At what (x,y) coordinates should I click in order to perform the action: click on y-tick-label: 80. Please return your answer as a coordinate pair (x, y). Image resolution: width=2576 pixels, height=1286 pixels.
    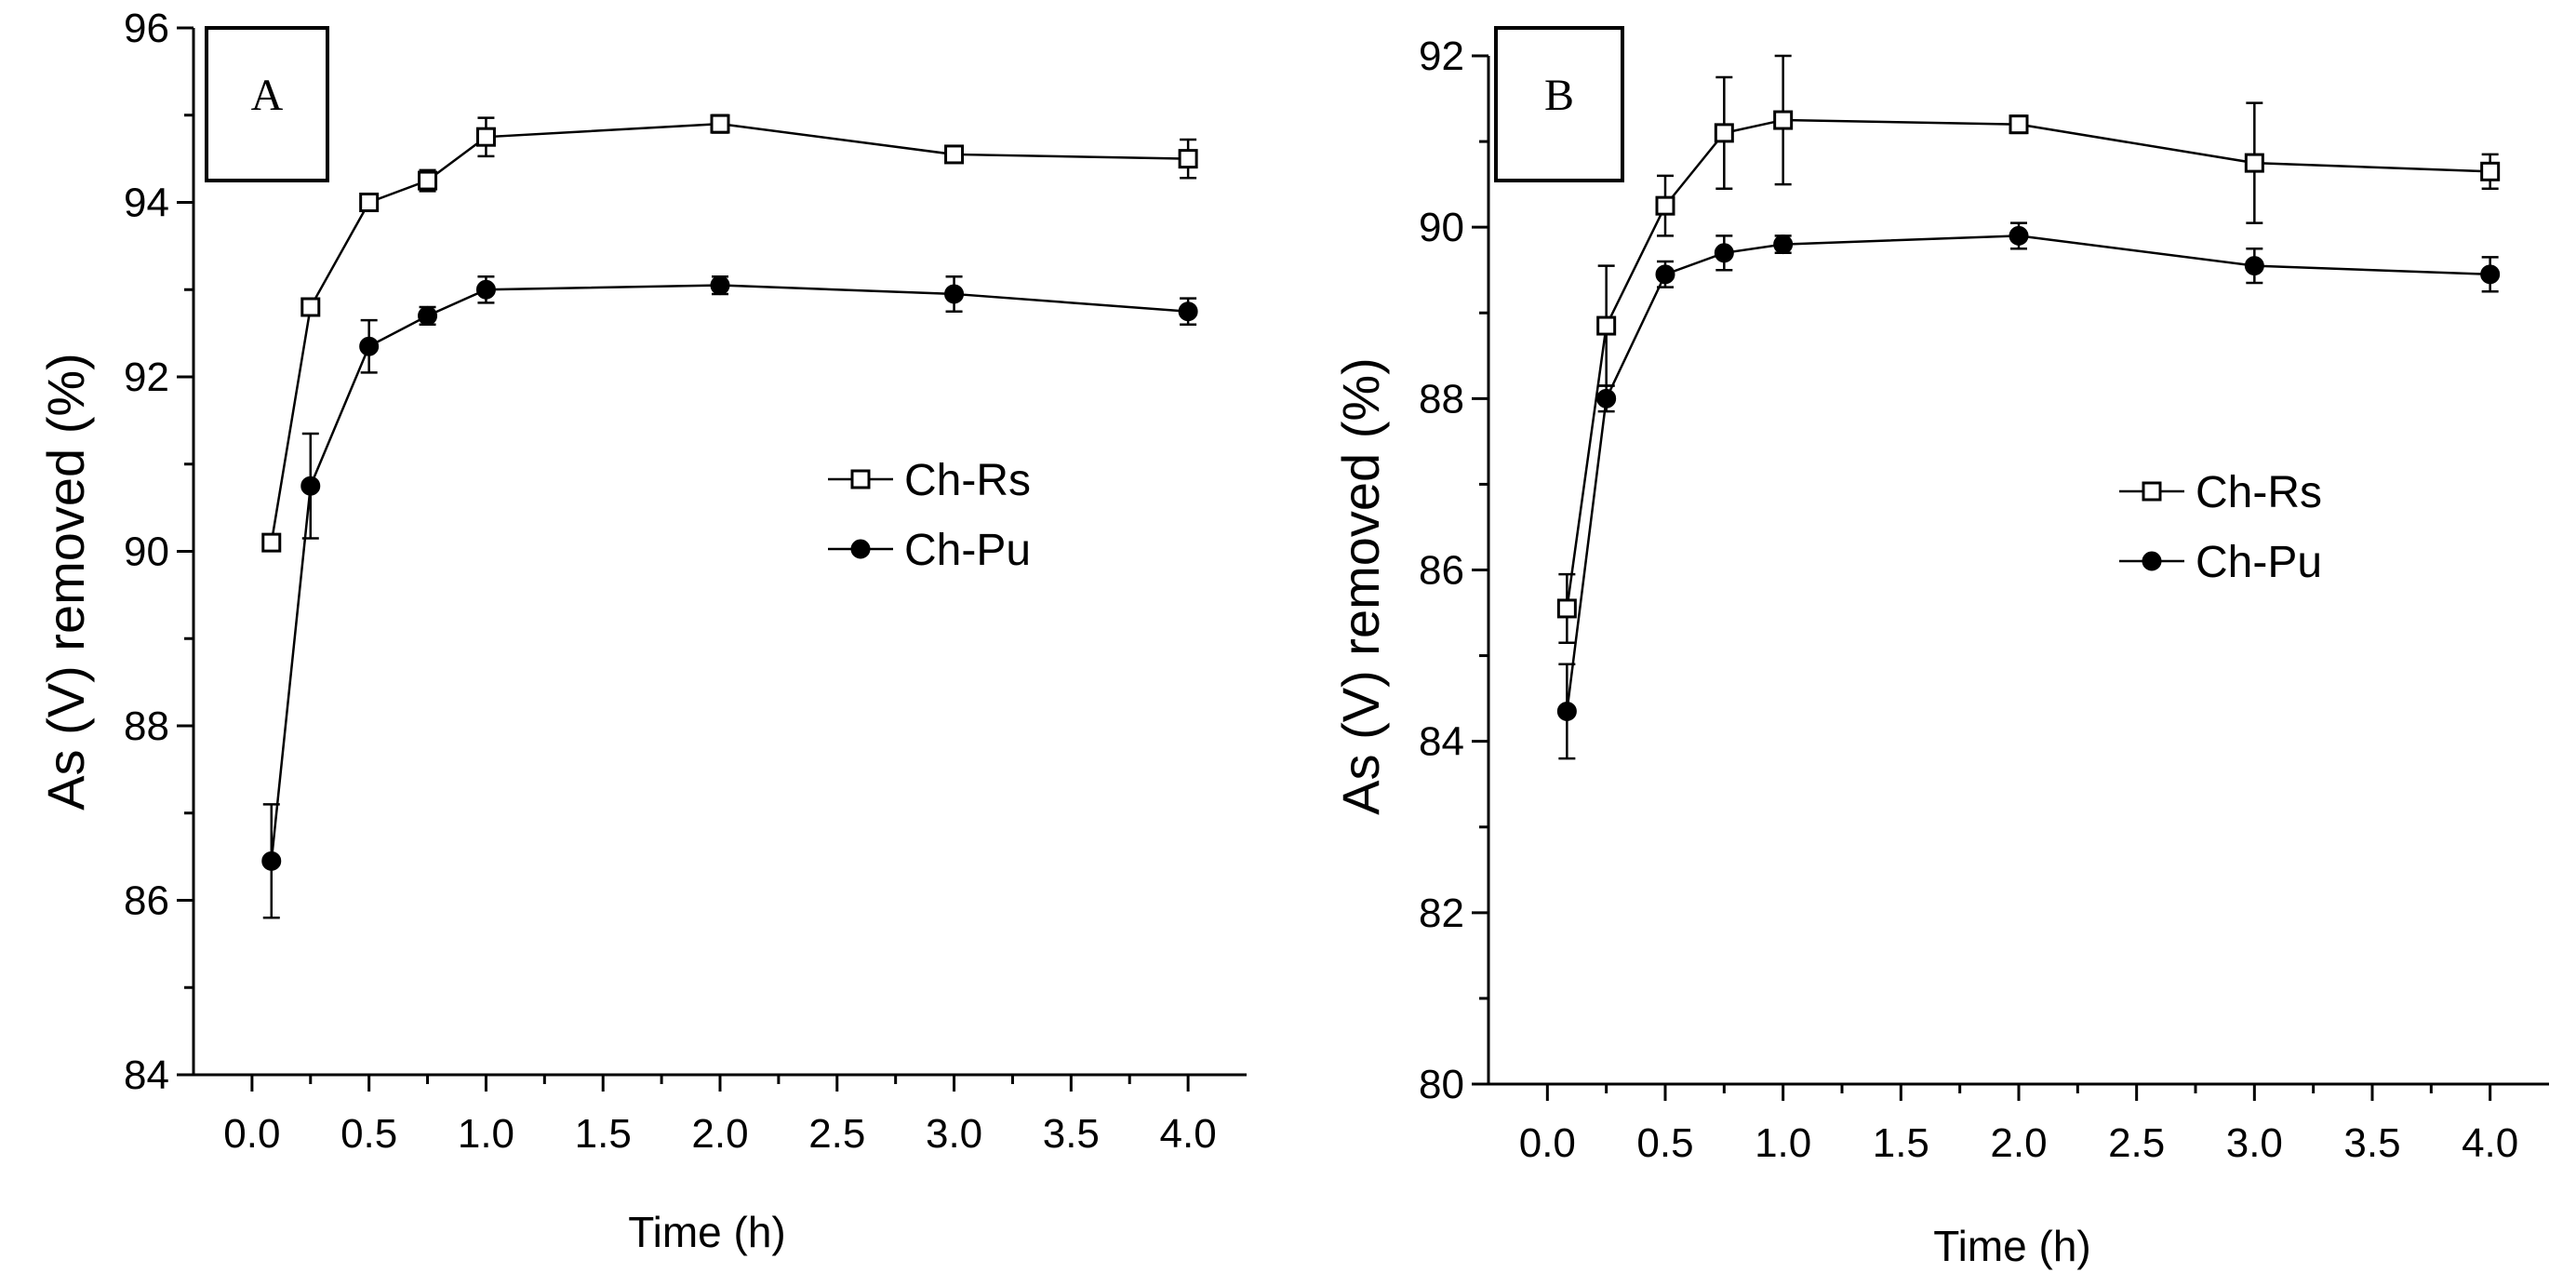
    Looking at the image, I should click on (1441, 1084).